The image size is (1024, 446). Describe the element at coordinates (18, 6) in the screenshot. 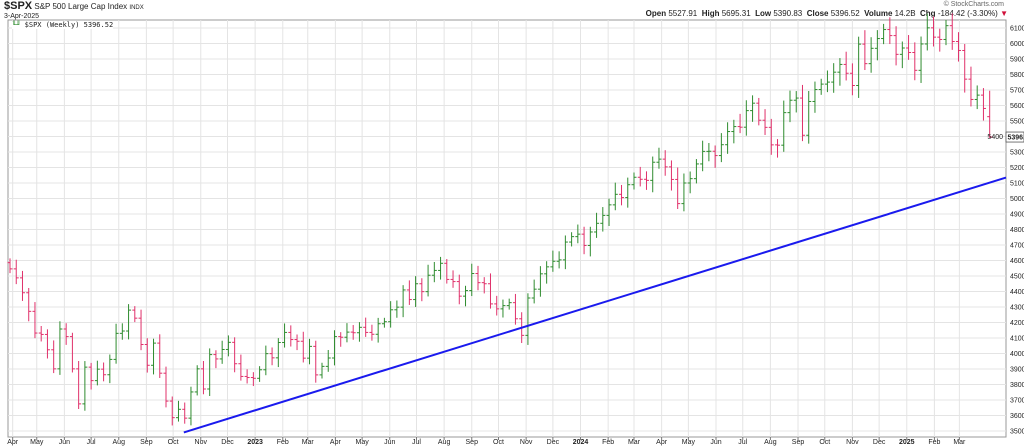

I see `symbol: $SPX` at that location.